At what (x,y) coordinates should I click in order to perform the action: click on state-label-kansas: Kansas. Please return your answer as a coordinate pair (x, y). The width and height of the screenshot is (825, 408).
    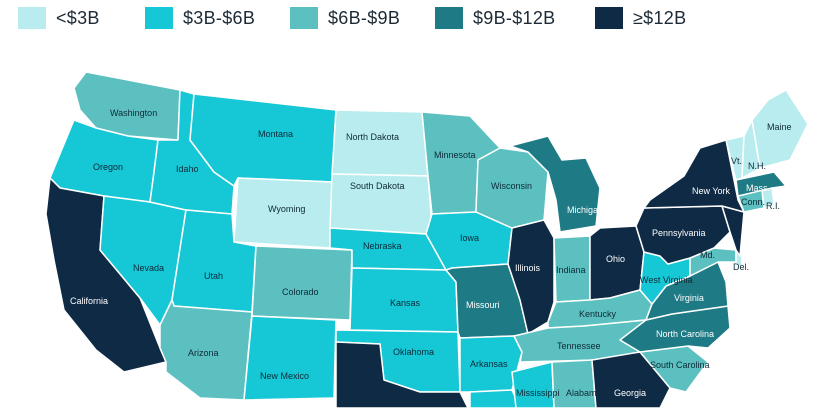
    Looking at the image, I should click on (405, 303).